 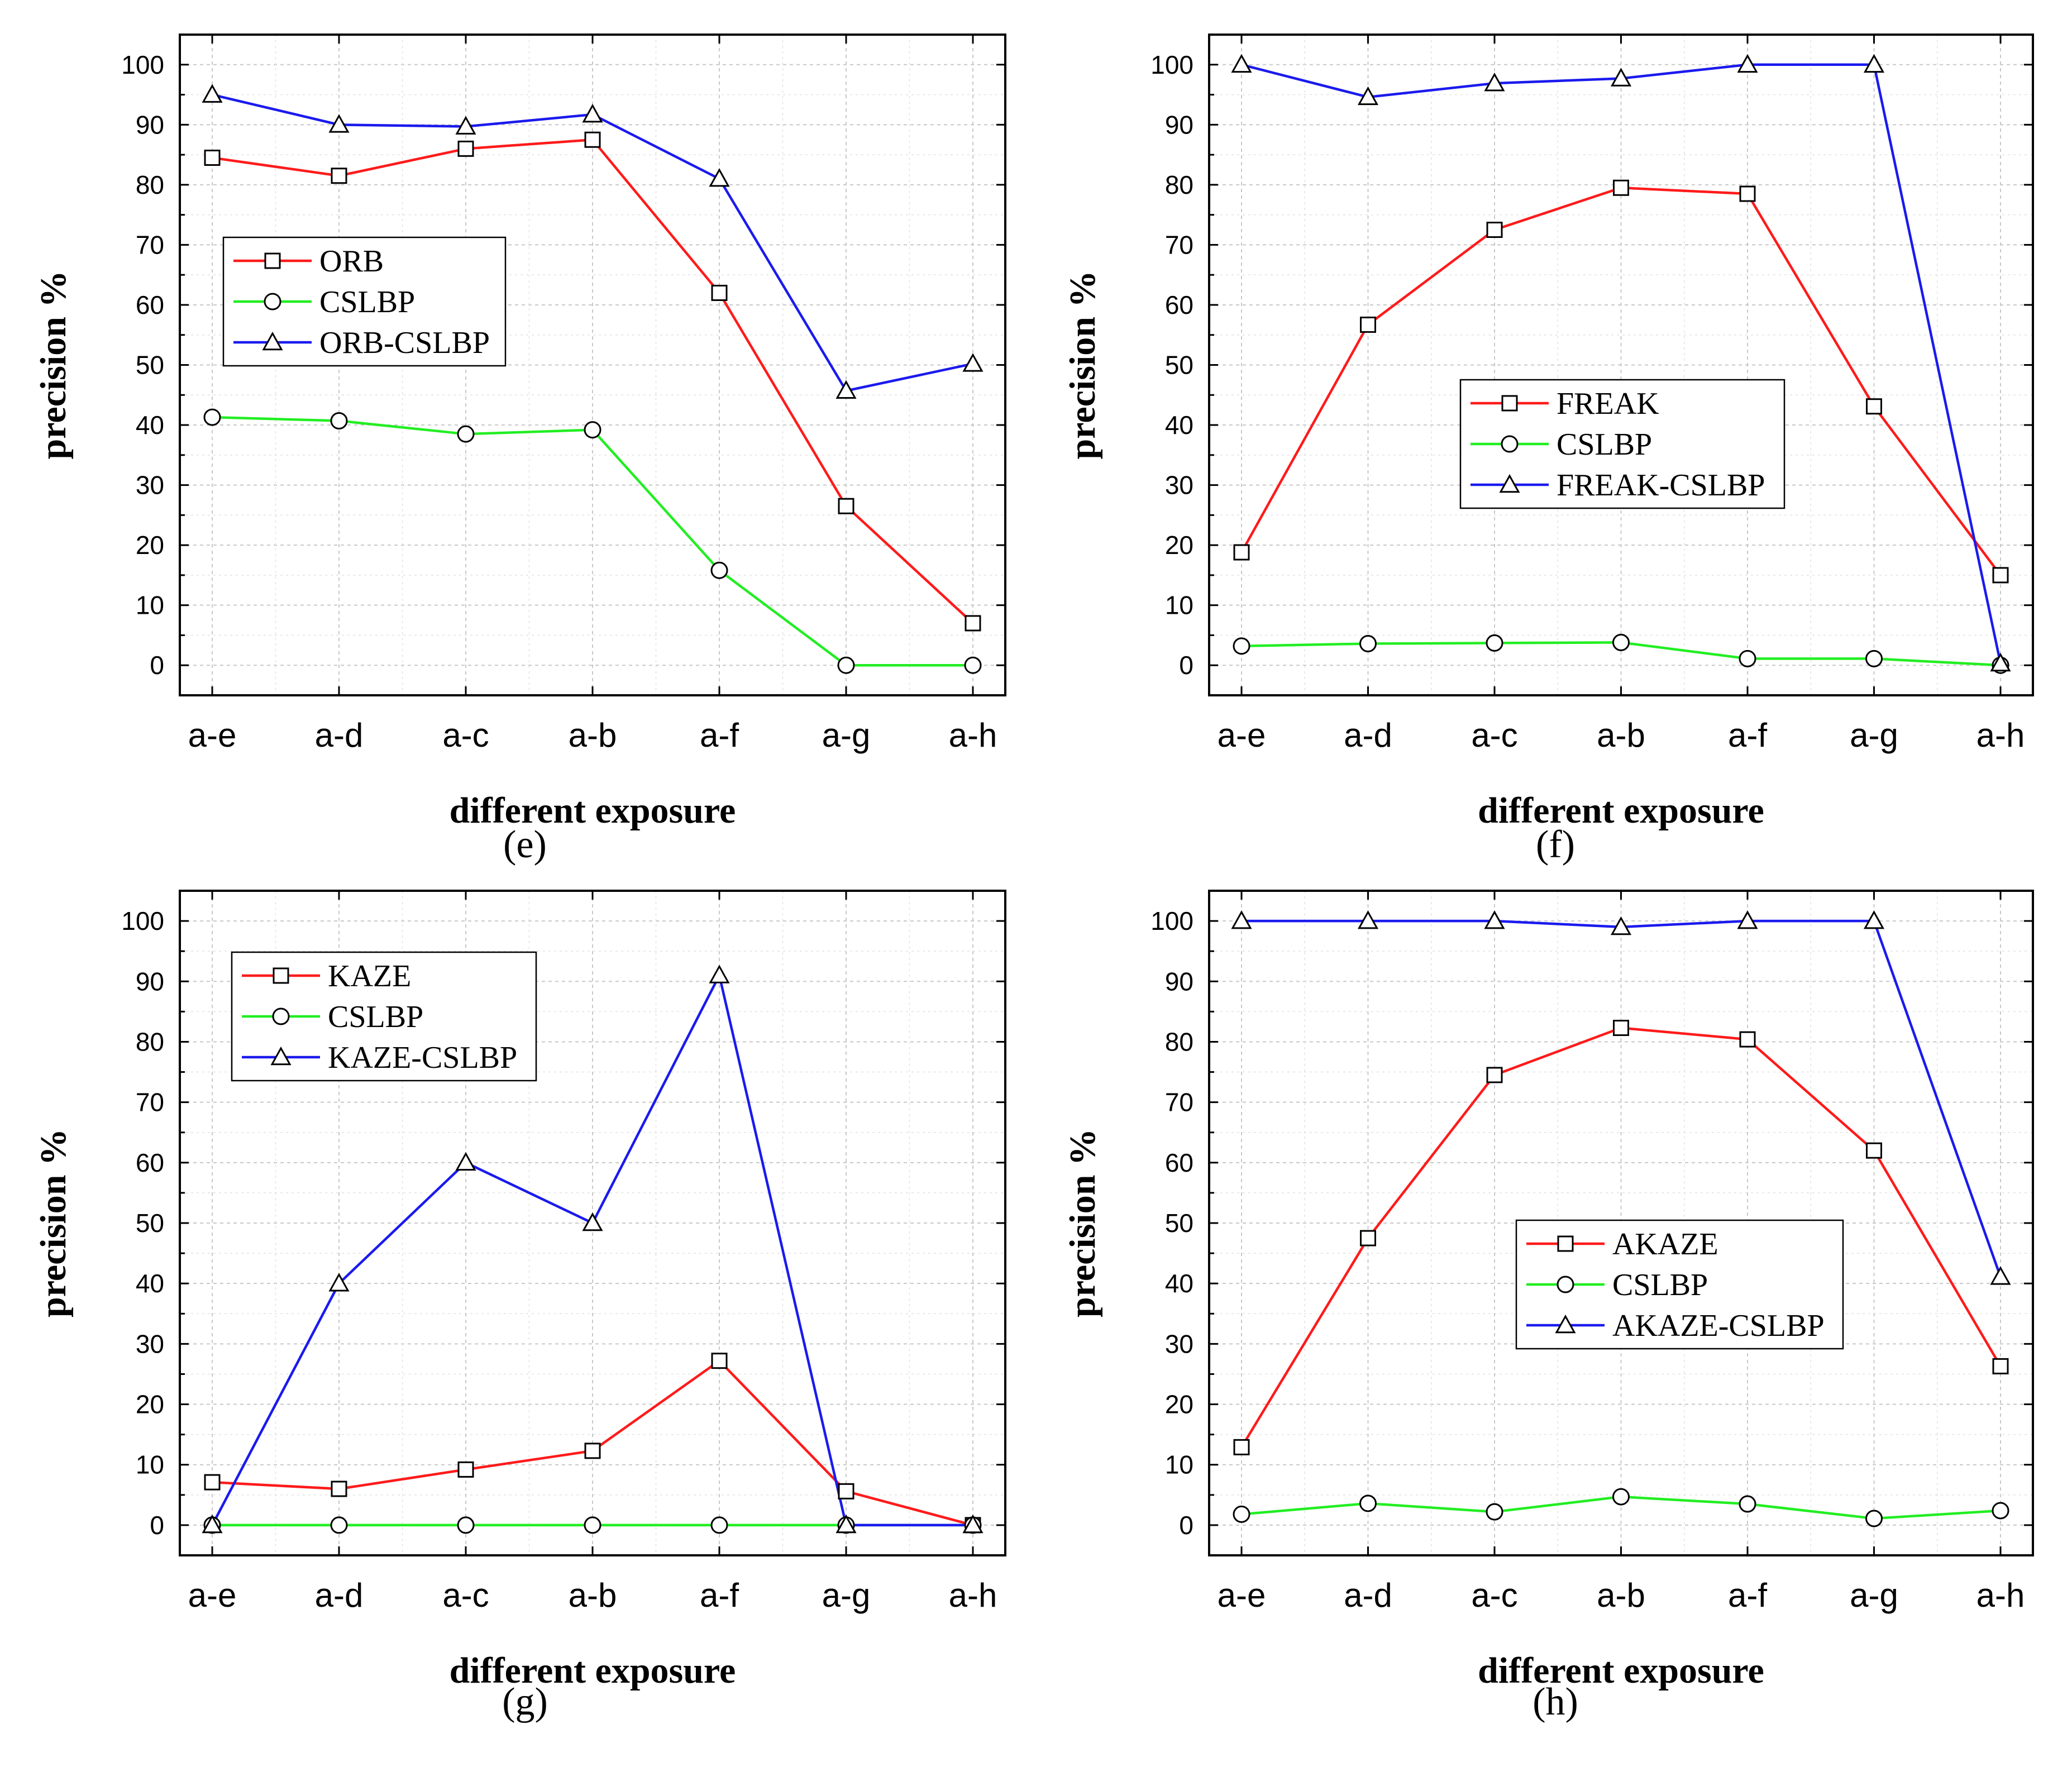 What do you see at coordinates (1179, 1283) in the screenshot?
I see `y-tick-label: 40` at bounding box center [1179, 1283].